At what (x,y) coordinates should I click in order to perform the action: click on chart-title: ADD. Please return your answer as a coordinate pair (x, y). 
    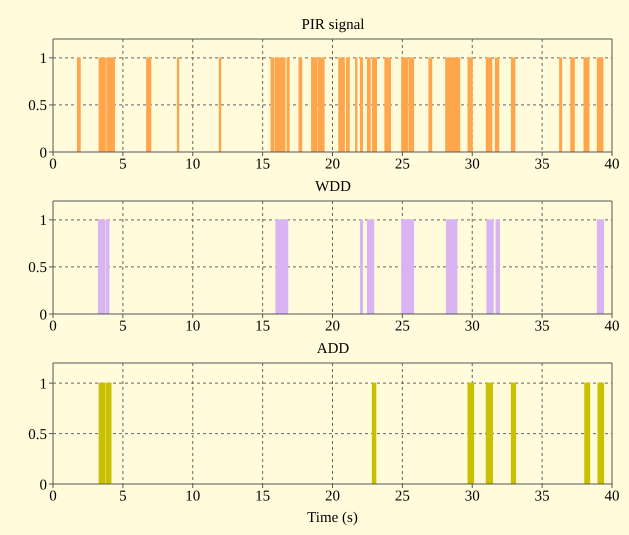
    Looking at the image, I should click on (333, 349).